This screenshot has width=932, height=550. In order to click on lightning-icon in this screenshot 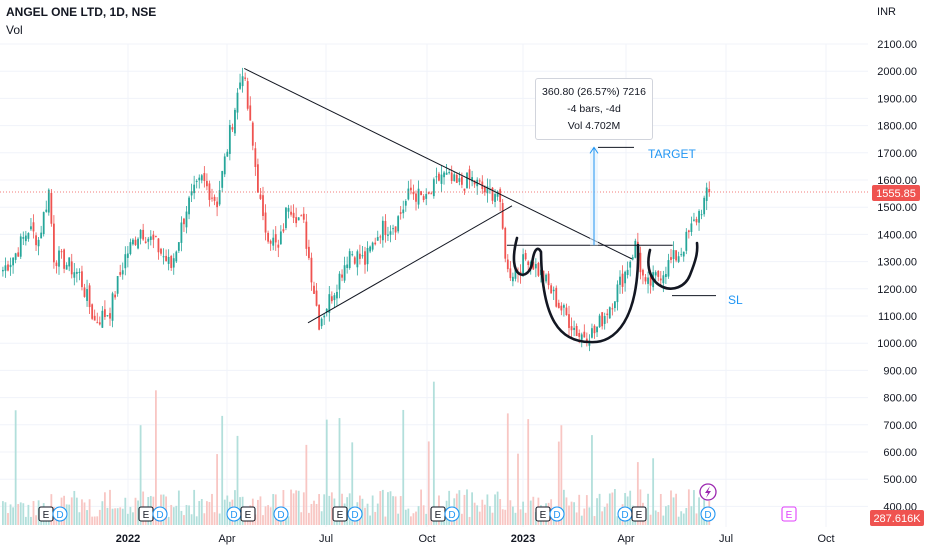, I will do `click(708, 492)`.